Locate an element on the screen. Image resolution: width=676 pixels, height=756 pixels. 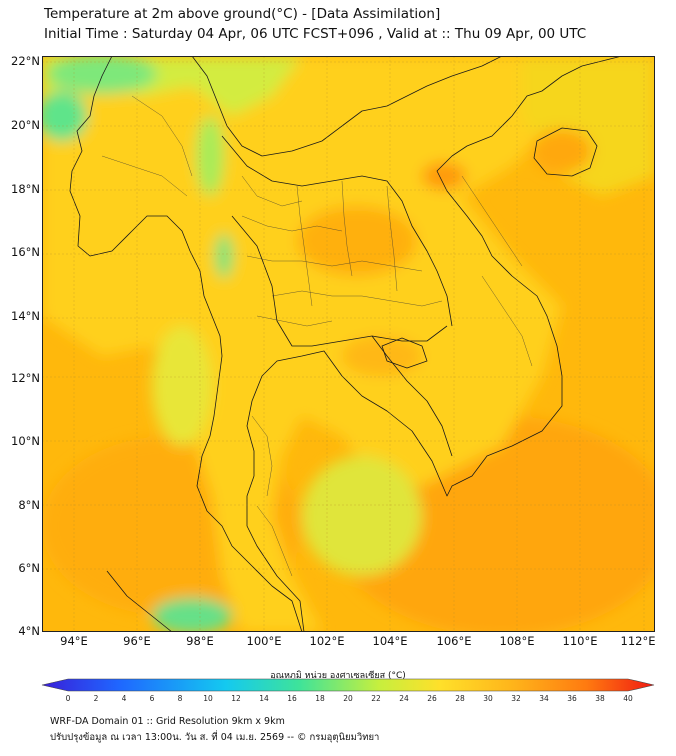
colorbar-tick-label: 20 is located at coordinates (348, 698).